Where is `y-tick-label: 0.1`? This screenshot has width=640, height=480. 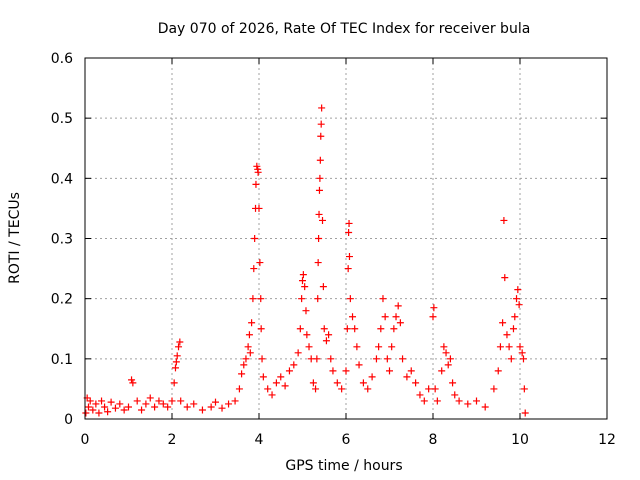 y-tick-label: 0.1 is located at coordinates (62, 360).